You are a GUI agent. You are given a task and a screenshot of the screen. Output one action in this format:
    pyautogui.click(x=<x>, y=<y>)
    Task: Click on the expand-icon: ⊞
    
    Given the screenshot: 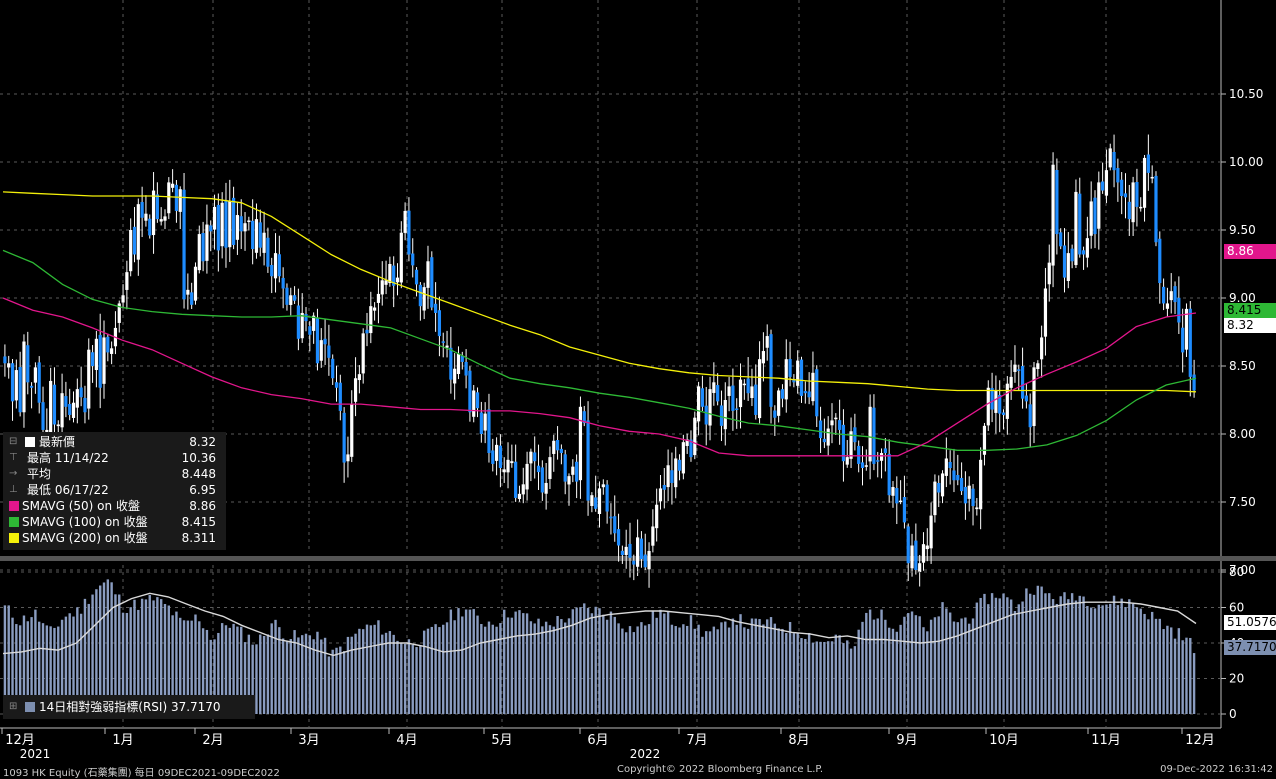 What is the action you would take?
    pyautogui.click(x=13, y=706)
    